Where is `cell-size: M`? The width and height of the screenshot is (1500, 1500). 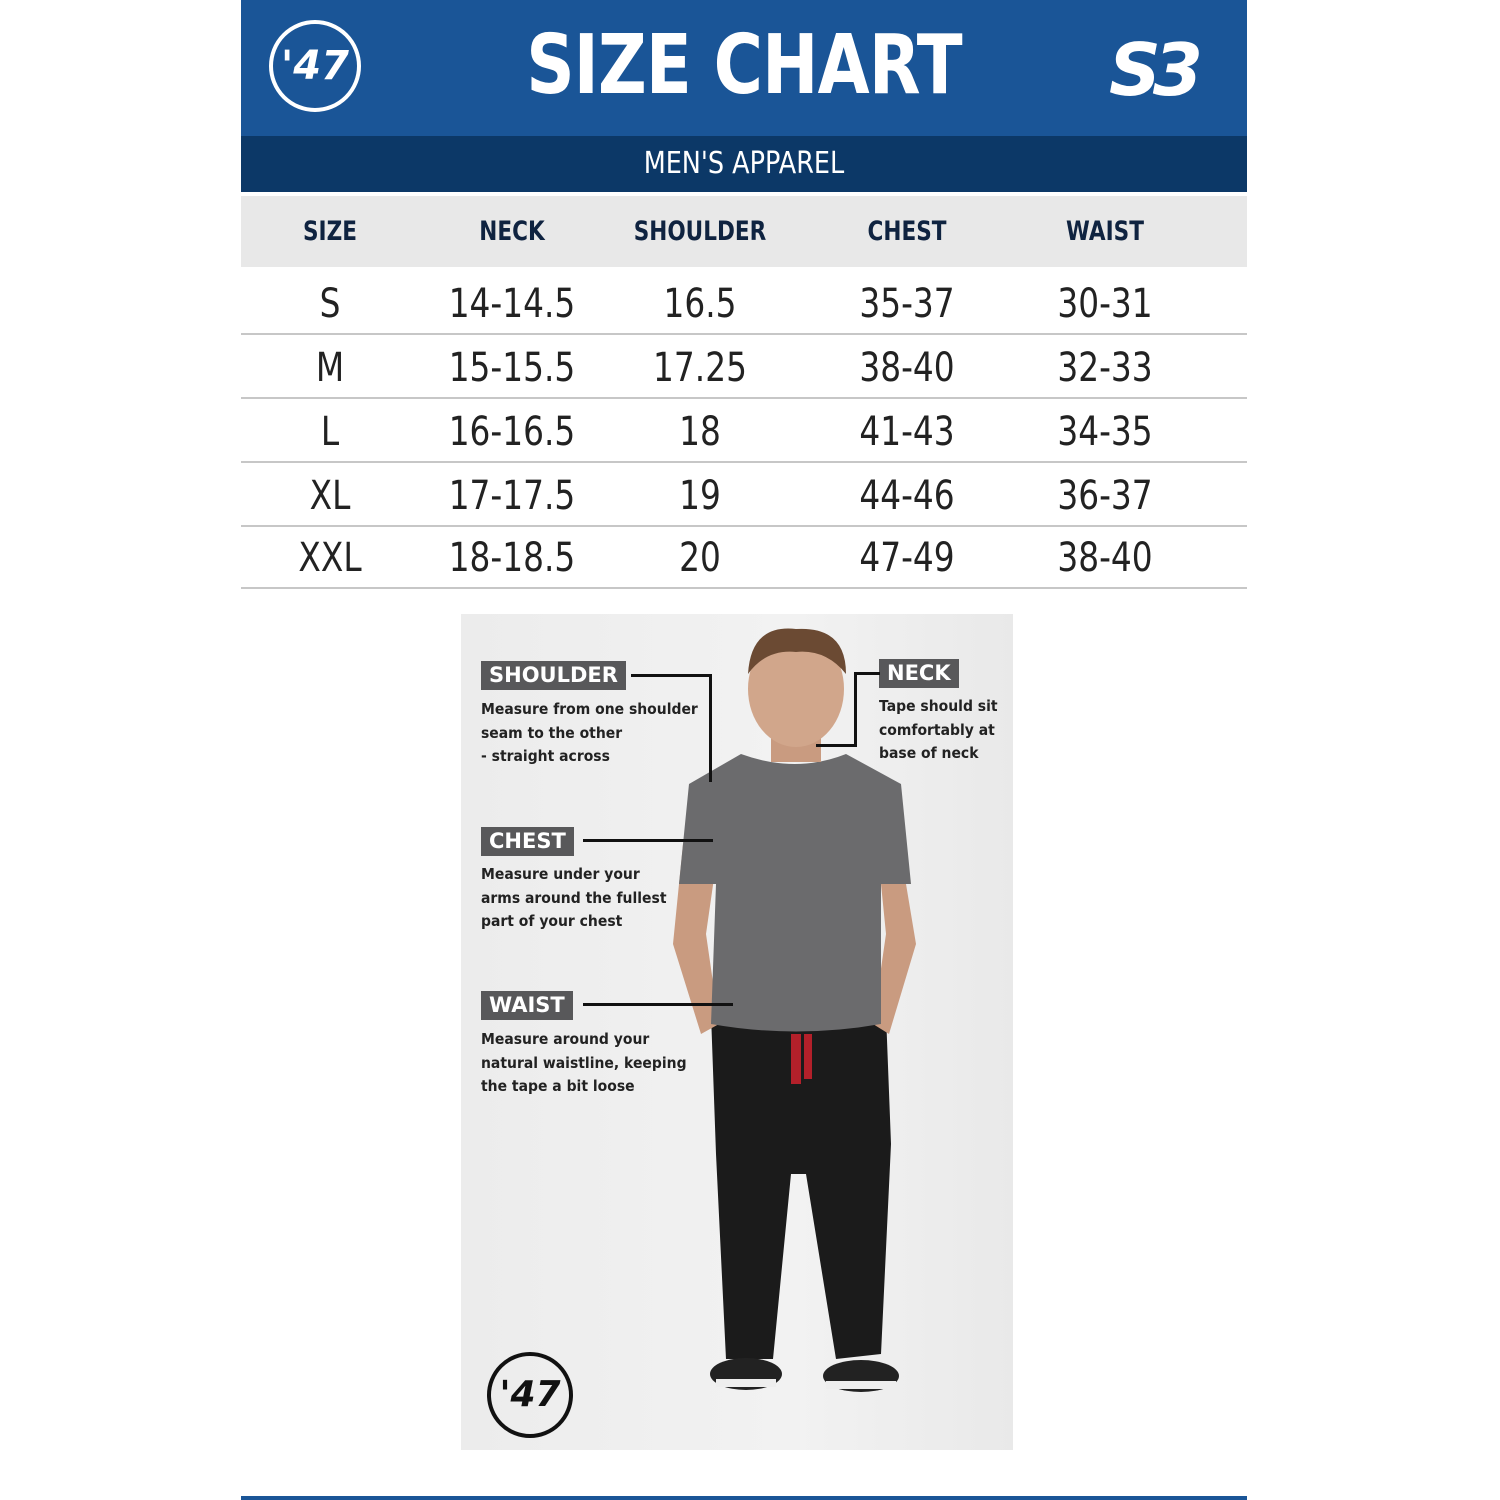
cell-size: M is located at coordinates (330, 368).